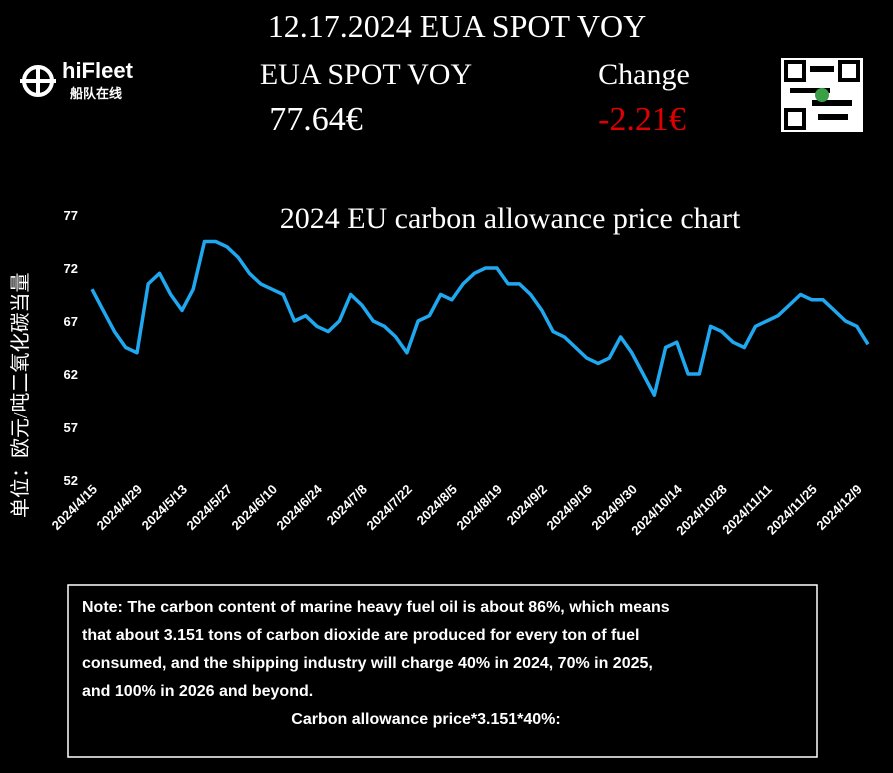 The width and height of the screenshot is (893, 773). Describe the element at coordinates (71, 427) in the screenshot. I see `y-tick-label: 57` at that location.